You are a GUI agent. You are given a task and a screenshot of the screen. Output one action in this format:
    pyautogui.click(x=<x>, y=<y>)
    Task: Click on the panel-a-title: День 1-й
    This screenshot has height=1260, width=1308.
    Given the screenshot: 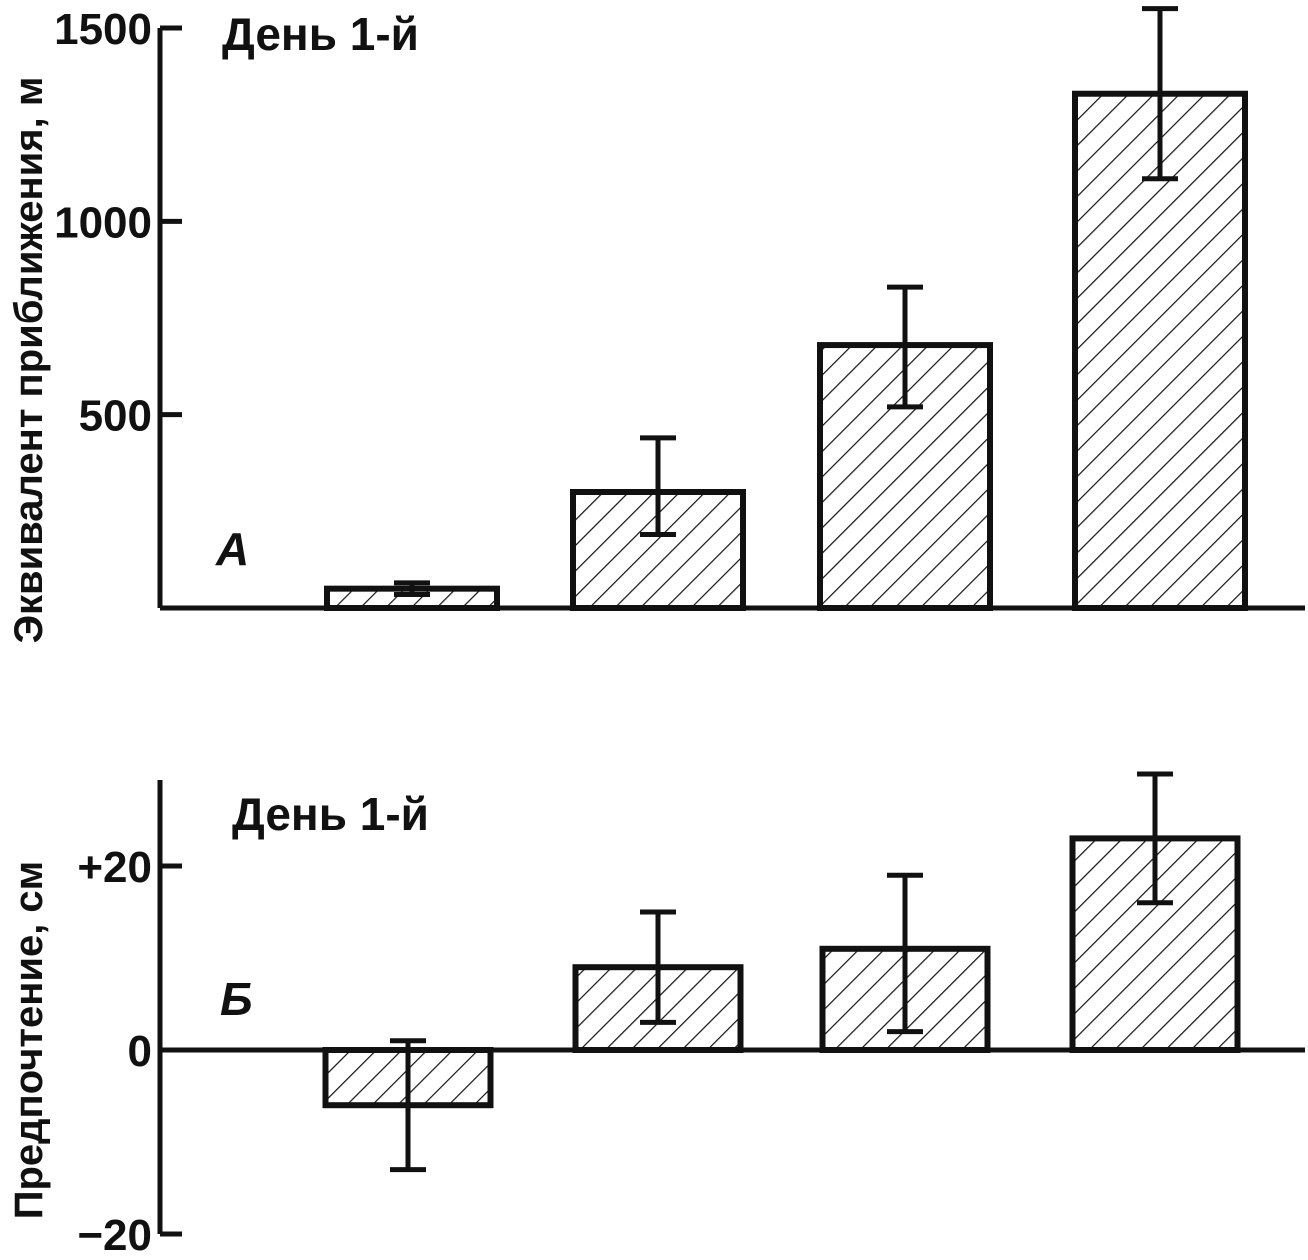 What is the action you would take?
    pyautogui.click(x=320, y=34)
    